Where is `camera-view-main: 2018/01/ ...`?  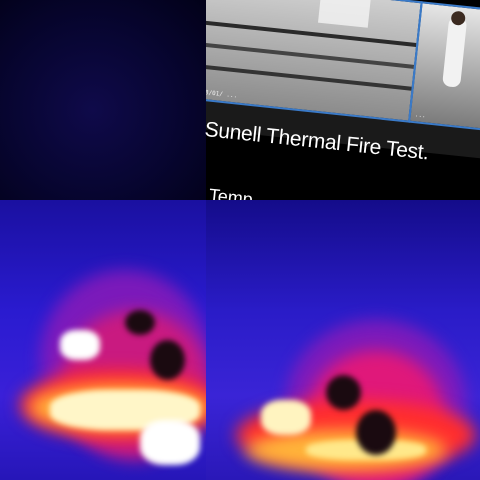
camera-view-main: 2018/01/ ... is located at coordinates (314, 61).